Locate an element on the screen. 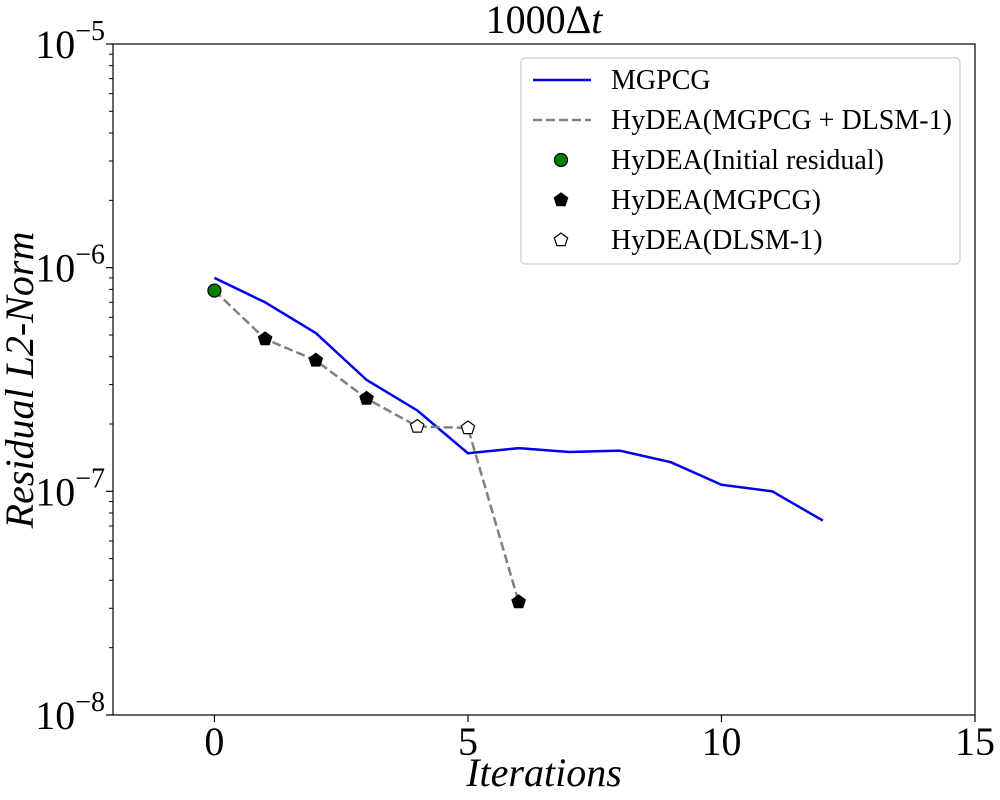 The height and width of the screenshot is (800, 1000). chart-title: 1000Δt is located at coordinates (545, 21).